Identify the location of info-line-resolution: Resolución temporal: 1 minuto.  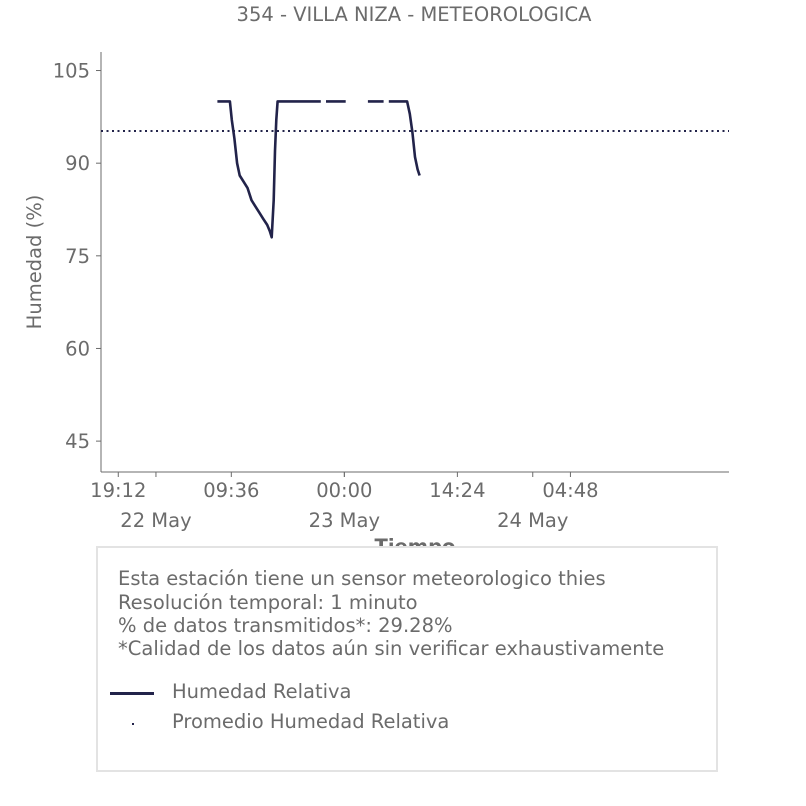
(268, 602).